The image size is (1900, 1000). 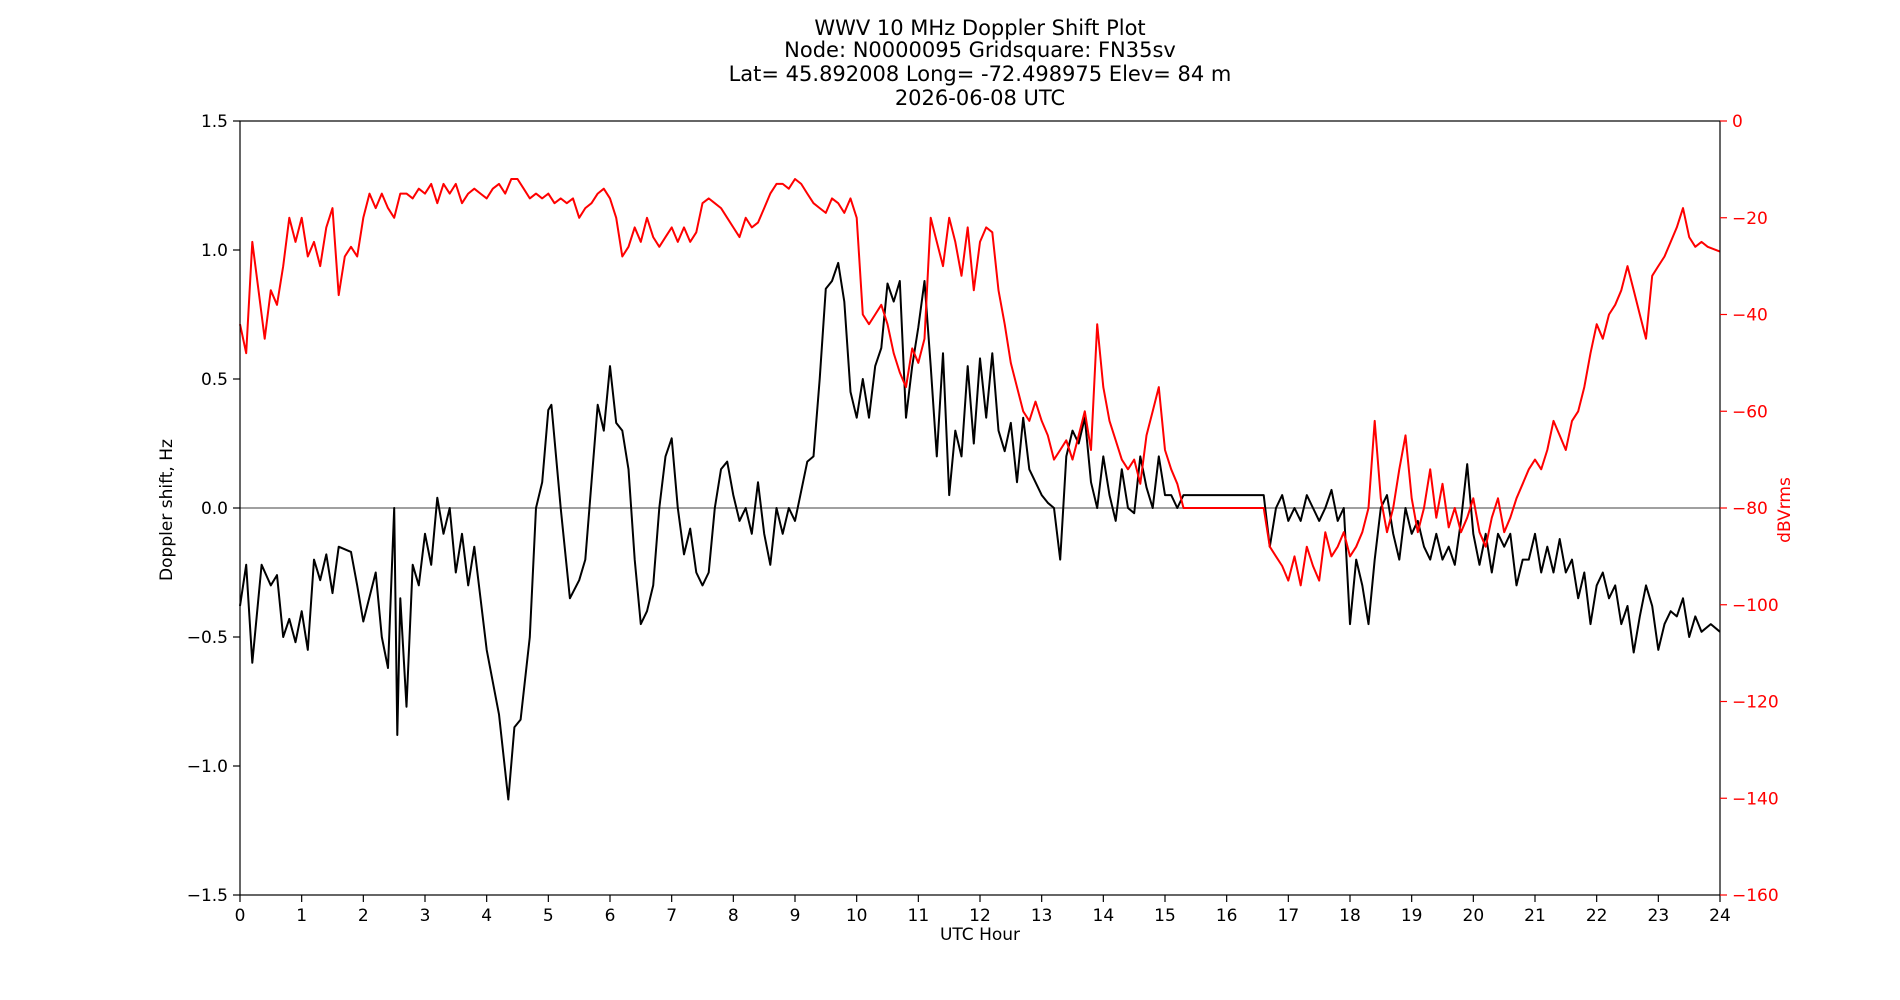 What do you see at coordinates (1750, 412) in the screenshot?
I see `y-right-tick-label: −60` at bounding box center [1750, 412].